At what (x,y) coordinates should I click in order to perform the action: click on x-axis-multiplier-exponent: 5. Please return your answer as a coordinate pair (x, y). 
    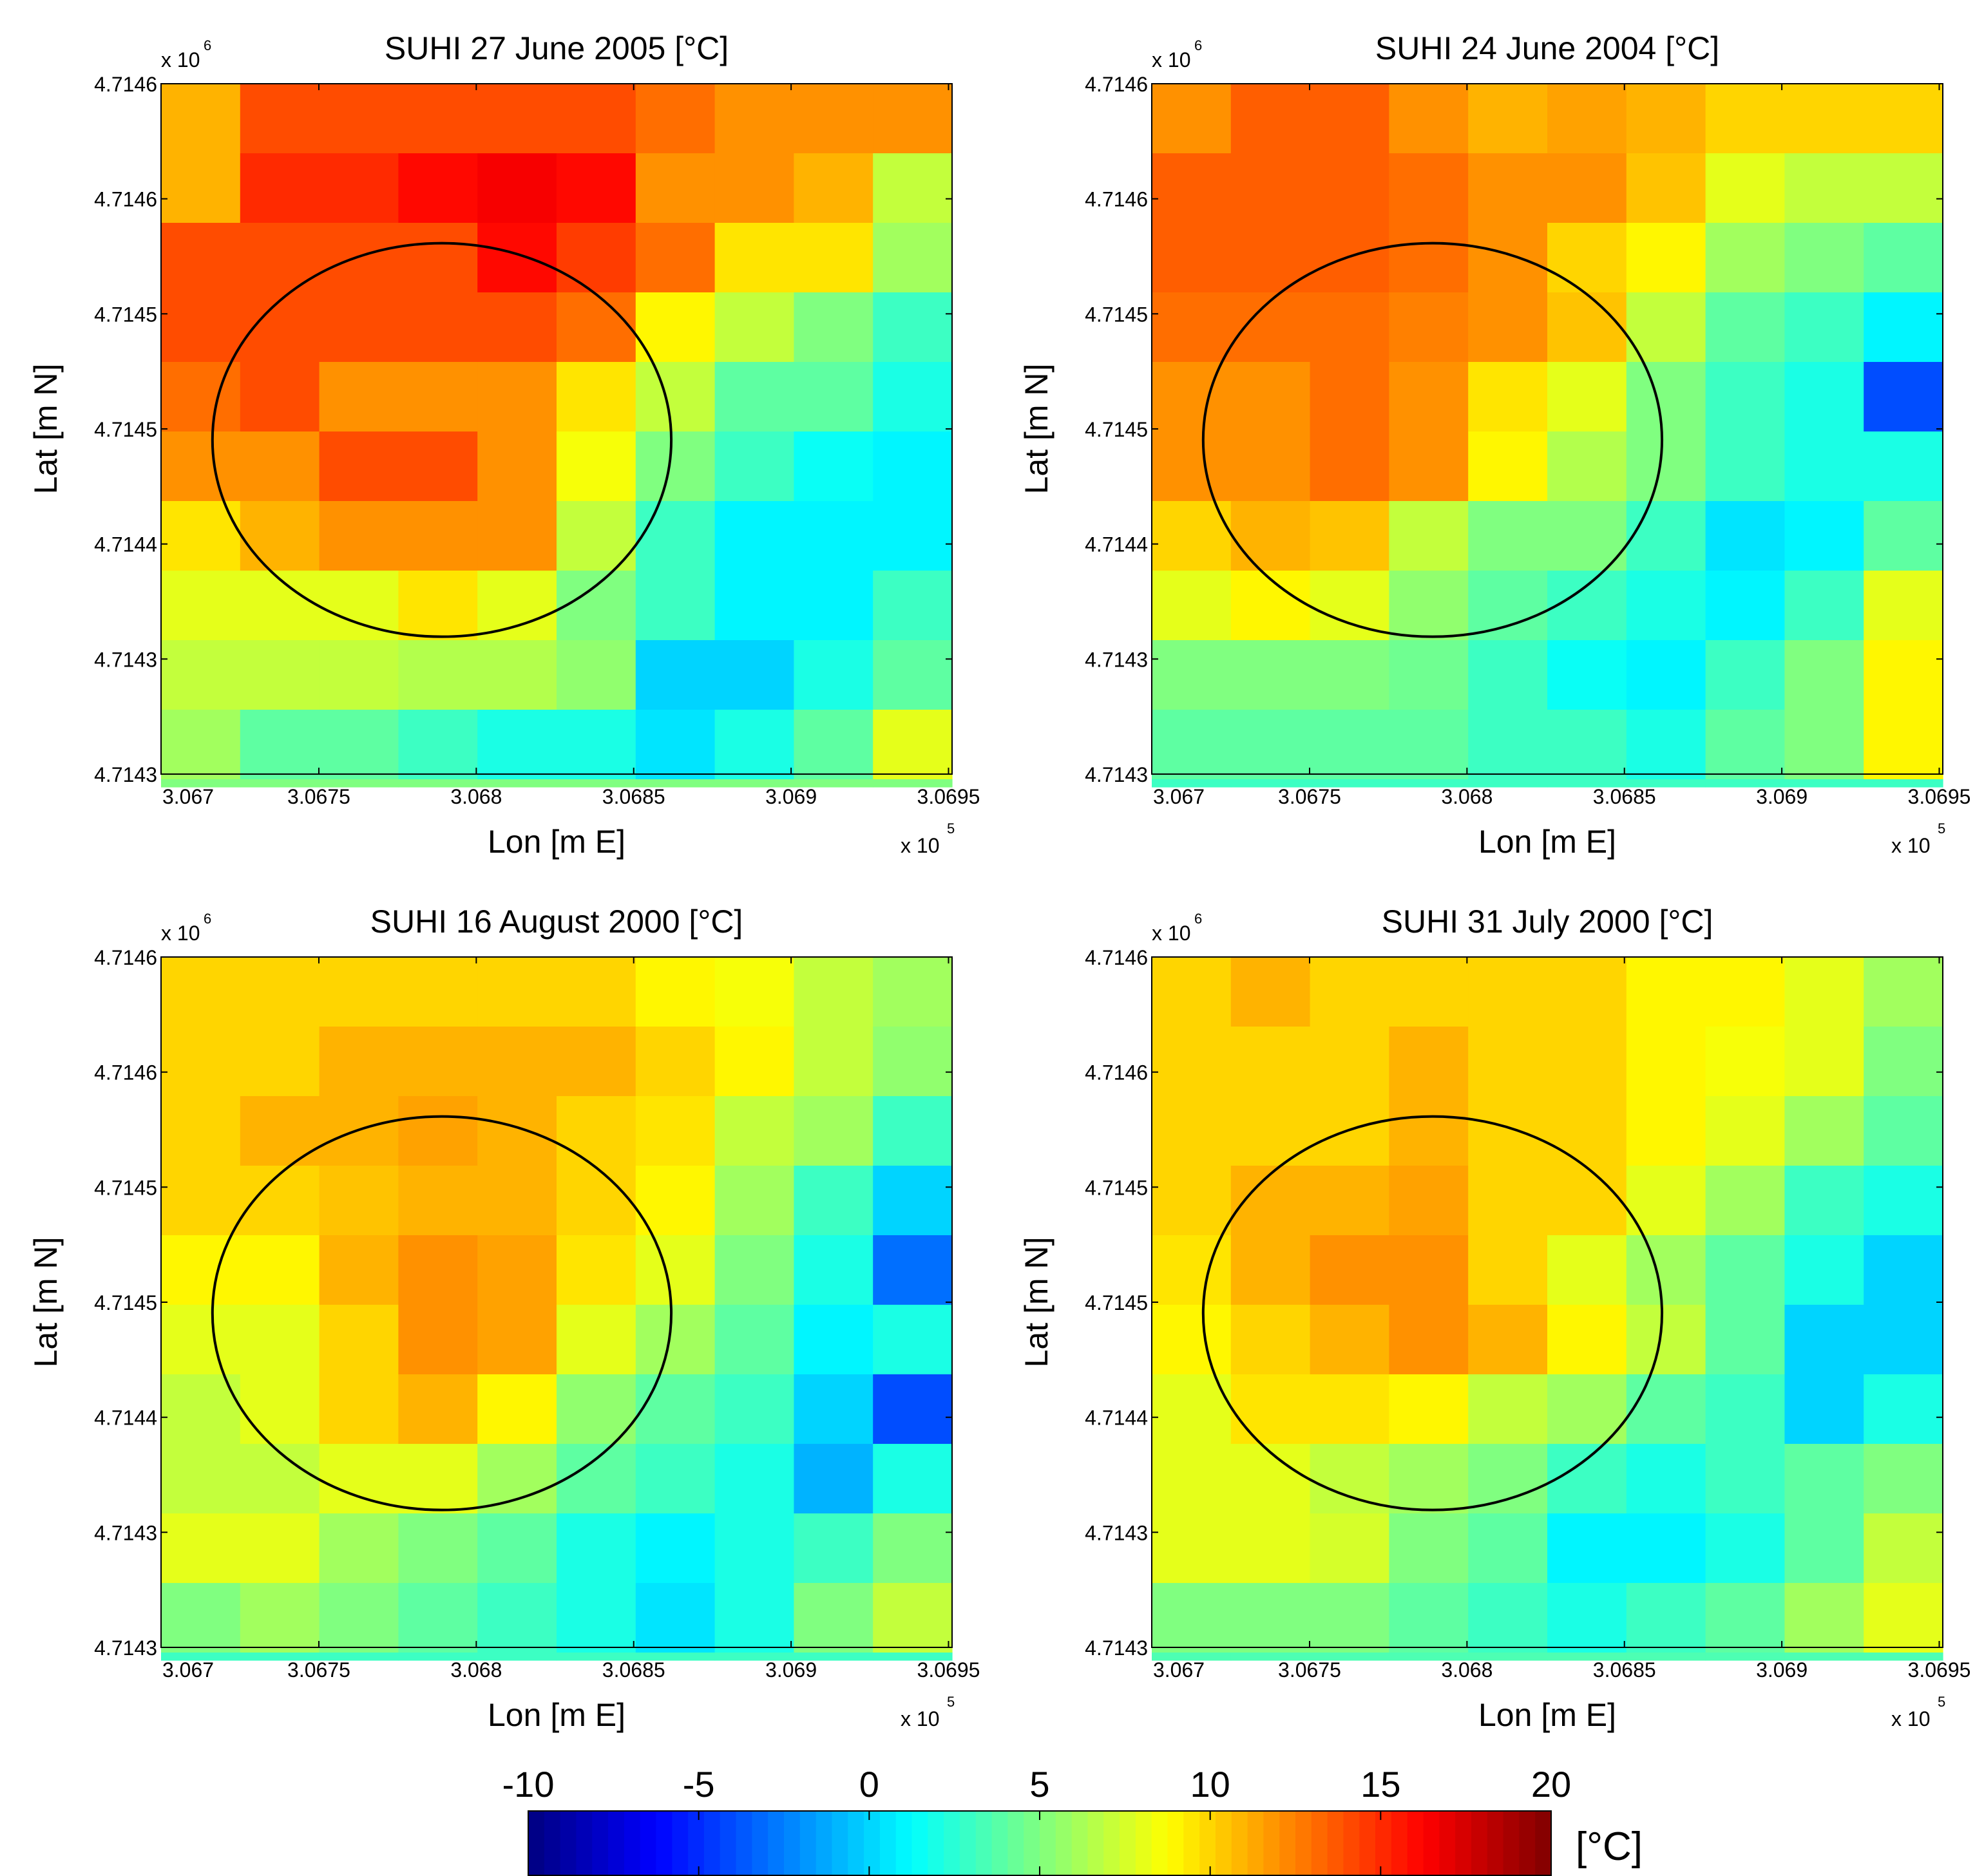
    Looking at the image, I should click on (1942, 1702).